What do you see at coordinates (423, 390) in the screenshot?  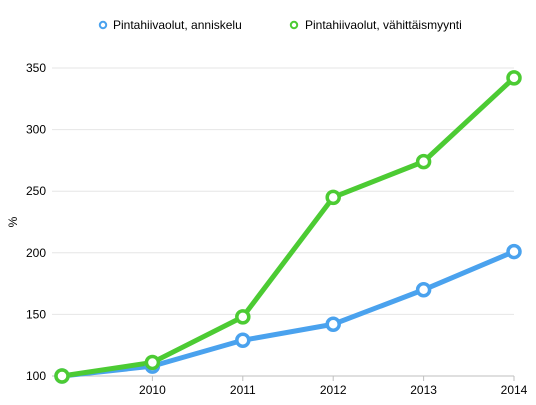 I see `x-tick-label: 2013` at bounding box center [423, 390].